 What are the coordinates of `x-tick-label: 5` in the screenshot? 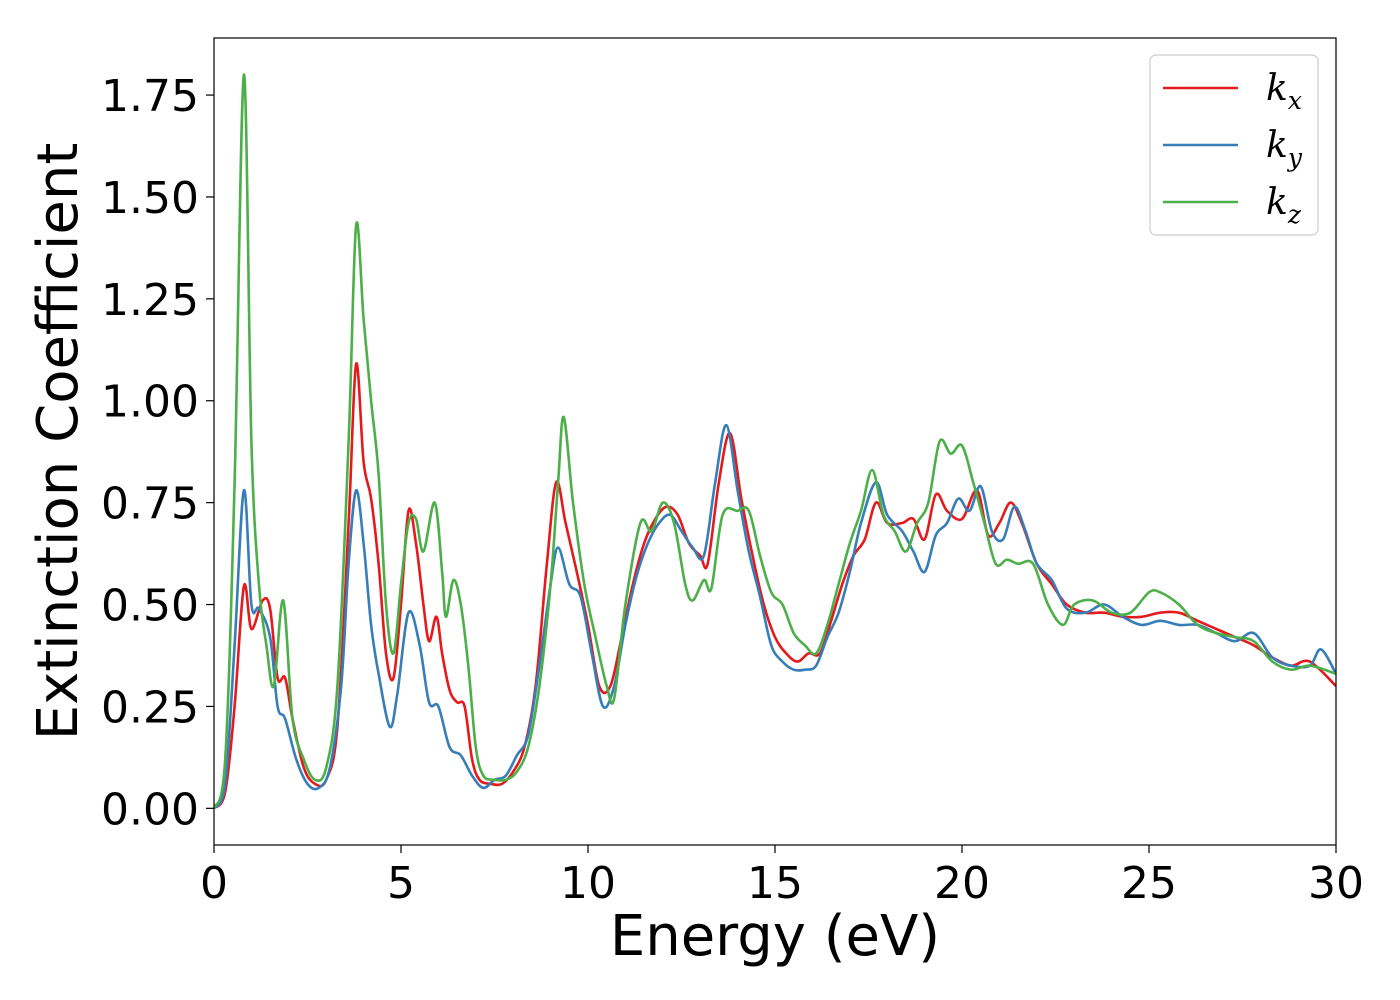 It's located at (401, 883).